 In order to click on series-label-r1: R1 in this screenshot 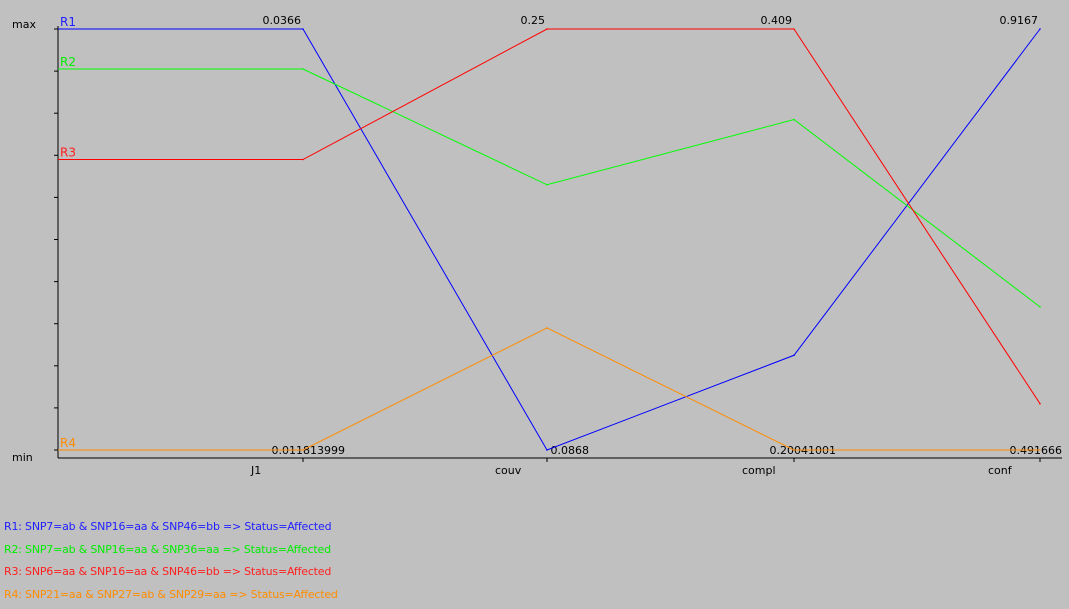, I will do `click(68, 22)`.